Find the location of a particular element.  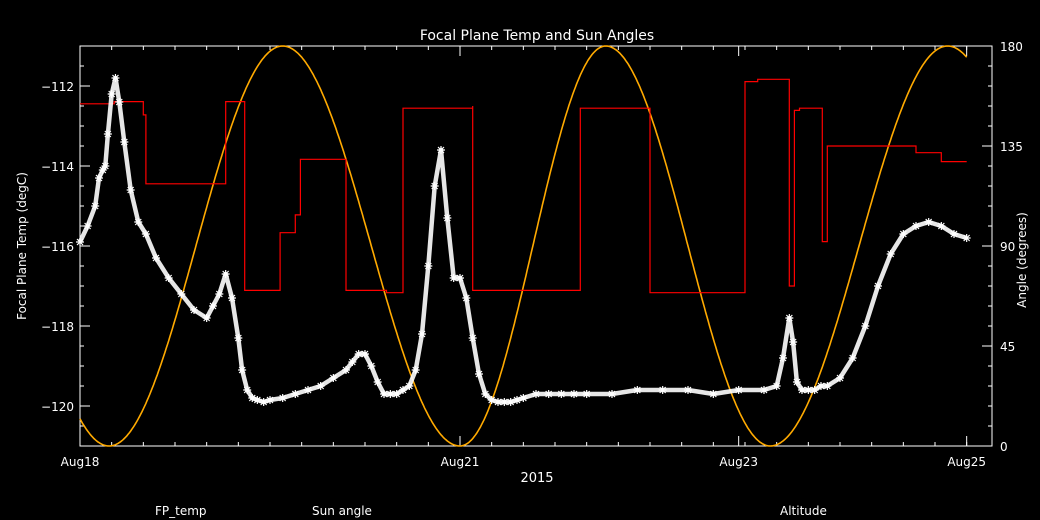

x-tick-label-0: Aug18 is located at coordinates (80, 462).